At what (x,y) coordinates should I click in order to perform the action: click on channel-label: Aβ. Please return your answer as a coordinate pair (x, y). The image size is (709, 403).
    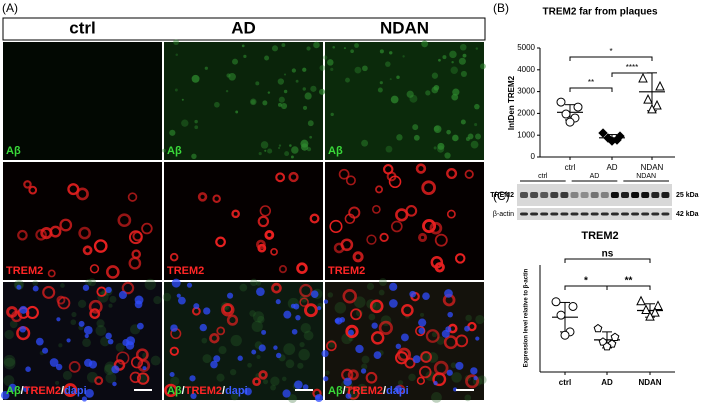
    Looking at the image, I should click on (335, 151).